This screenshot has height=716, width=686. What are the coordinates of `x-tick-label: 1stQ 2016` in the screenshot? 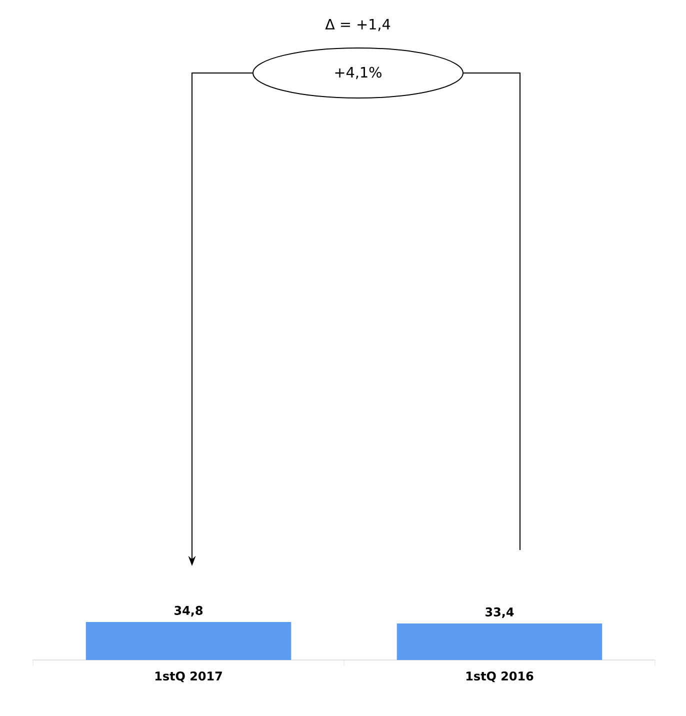 It's located at (500, 677).